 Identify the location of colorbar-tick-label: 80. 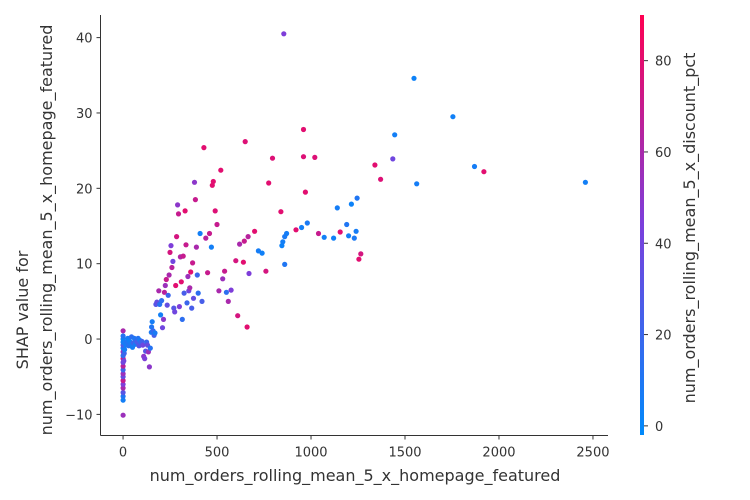
(663, 62).